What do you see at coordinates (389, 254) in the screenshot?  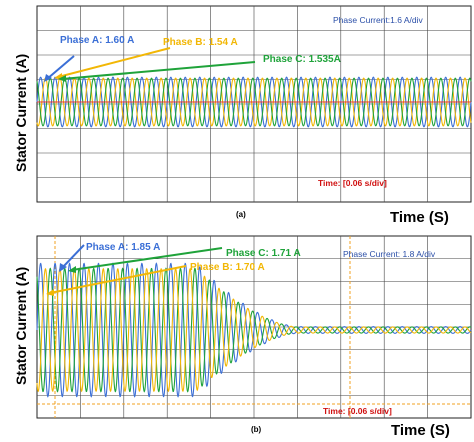 I see `scale-note-b: Phase Current: 1.8 A/div` at bounding box center [389, 254].